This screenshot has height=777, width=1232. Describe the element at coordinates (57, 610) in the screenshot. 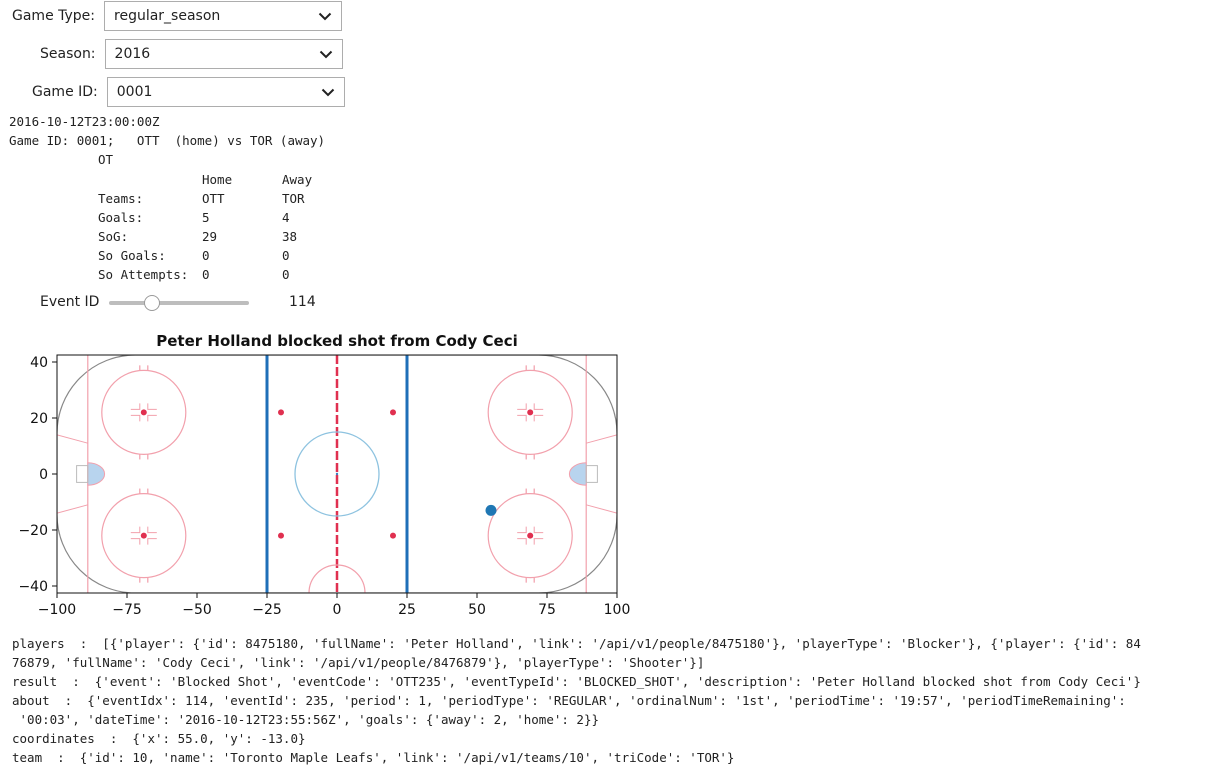

I see `x-tick-label: −100` at that location.